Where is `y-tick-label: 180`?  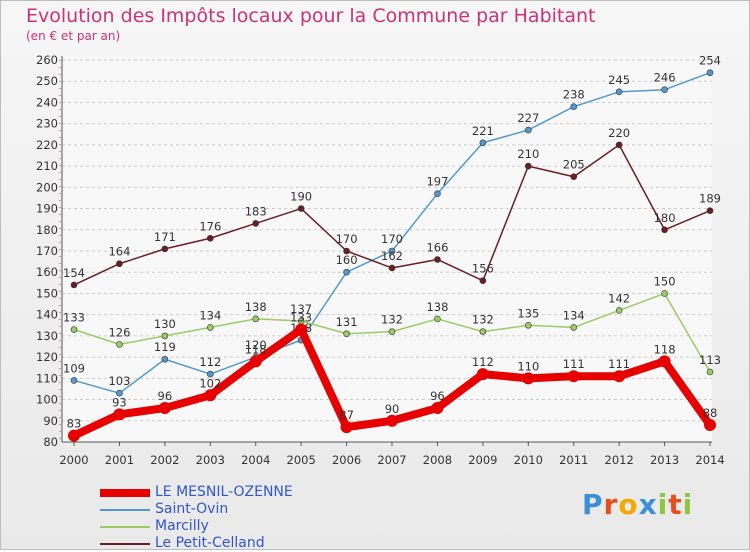
y-tick-label: 180 is located at coordinates (47, 230).